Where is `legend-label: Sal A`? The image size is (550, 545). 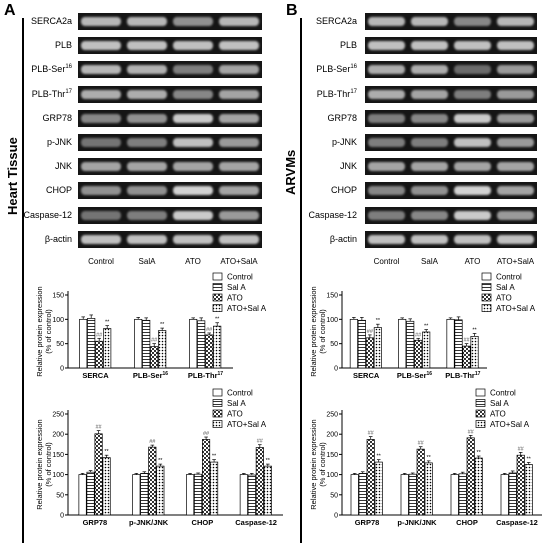
legend-label: Sal A is located at coordinates (236, 287).